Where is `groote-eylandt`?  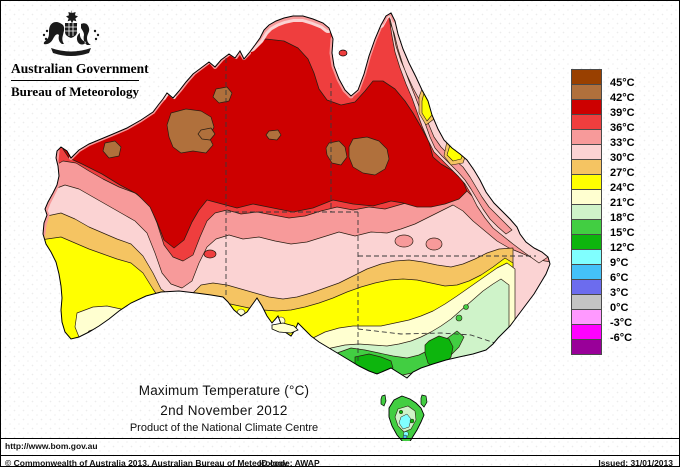
groote-eylandt is located at coordinates (343, 53).